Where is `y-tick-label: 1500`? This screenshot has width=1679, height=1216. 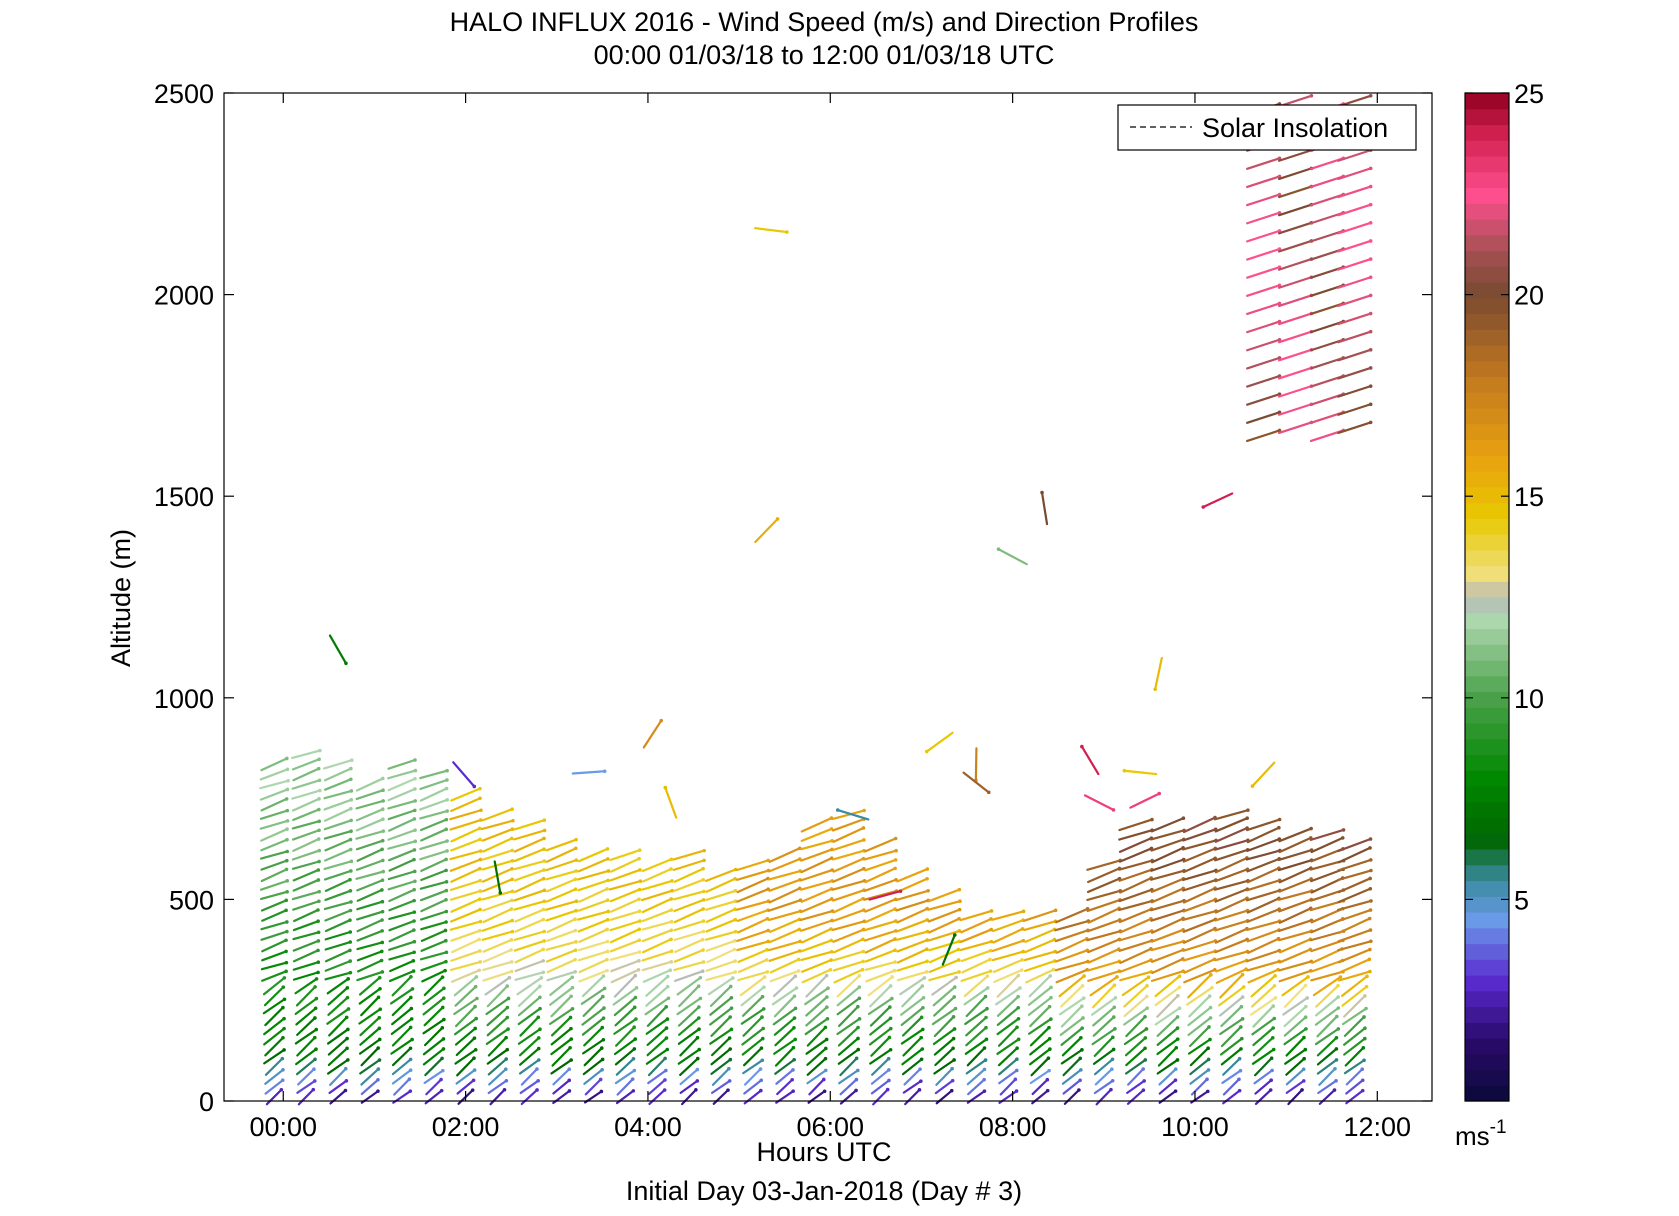
y-tick-label: 1500 is located at coordinates (184, 497).